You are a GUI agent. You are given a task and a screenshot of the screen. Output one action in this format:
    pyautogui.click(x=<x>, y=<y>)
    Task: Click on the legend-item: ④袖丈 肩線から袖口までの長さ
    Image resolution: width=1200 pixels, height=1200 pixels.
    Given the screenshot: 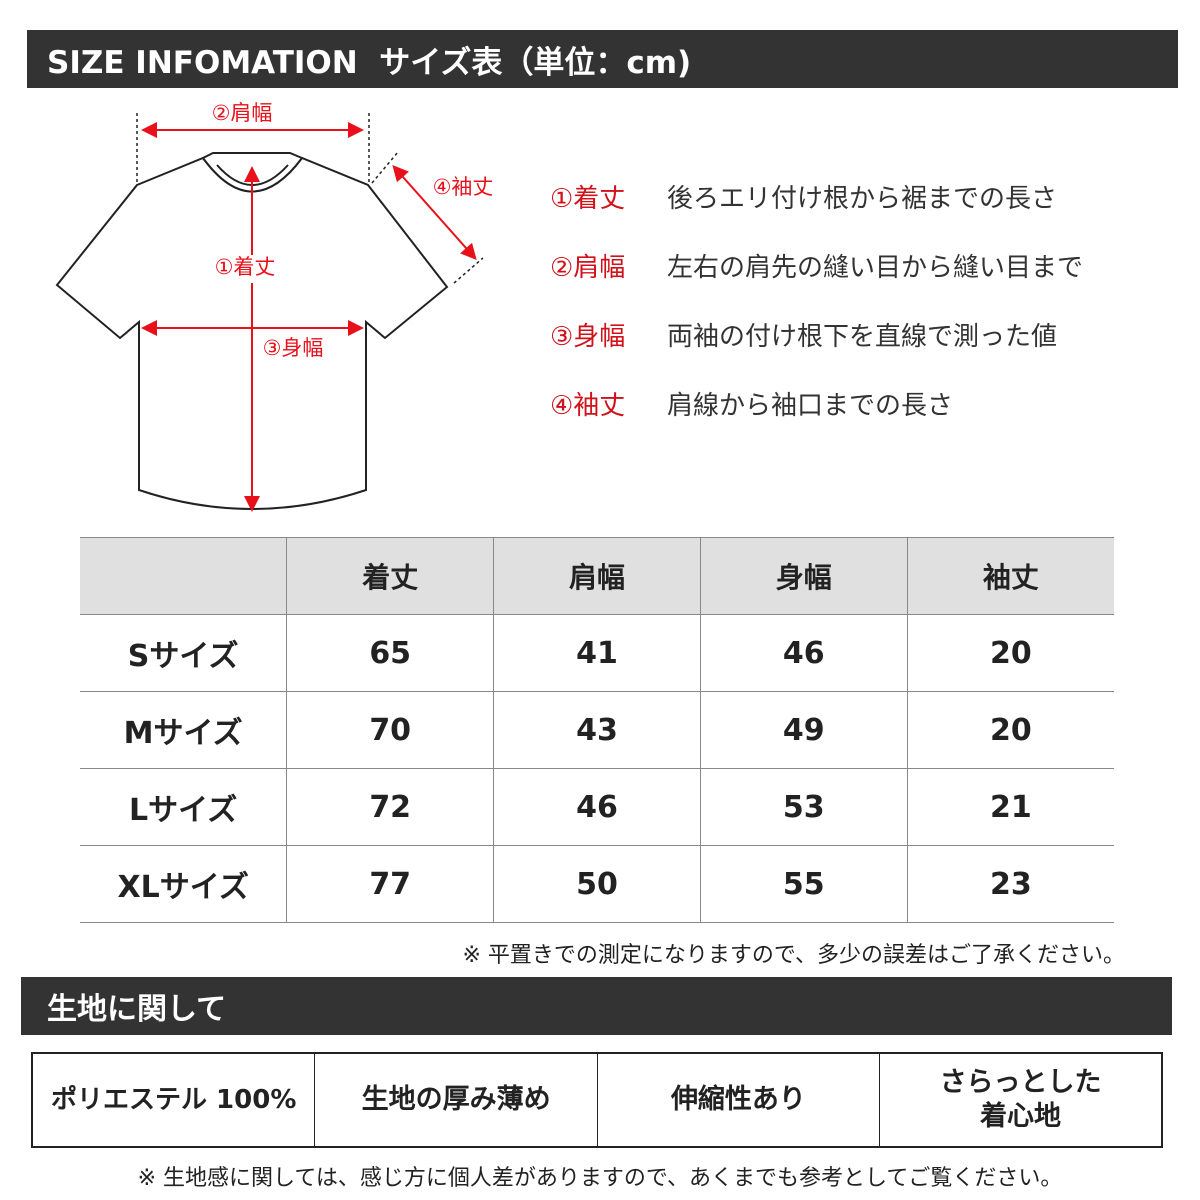 What is the action you would take?
    pyautogui.click(x=751, y=403)
    